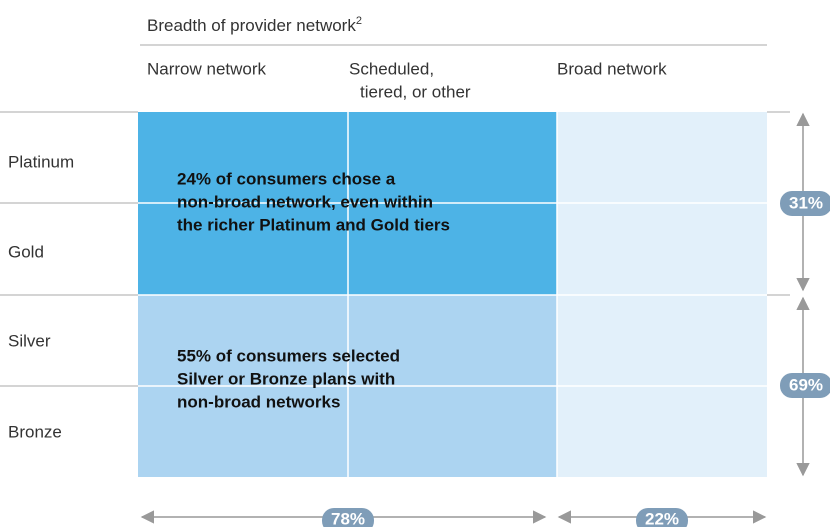  What do you see at coordinates (207, 68) in the screenshot?
I see `column-header: Narrow network` at bounding box center [207, 68].